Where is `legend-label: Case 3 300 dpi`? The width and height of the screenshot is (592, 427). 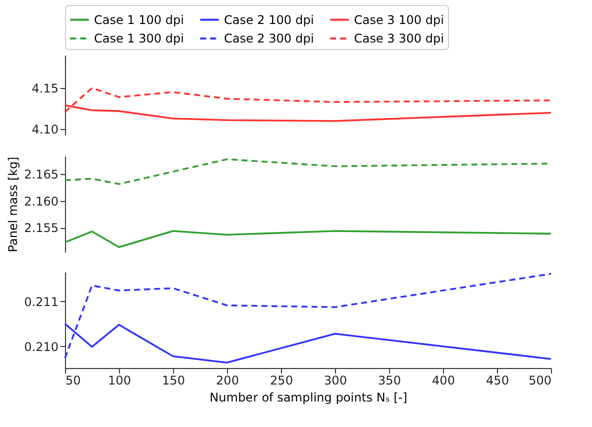 legend-label: Case 3 300 dpi is located at coordinates (399, 39).